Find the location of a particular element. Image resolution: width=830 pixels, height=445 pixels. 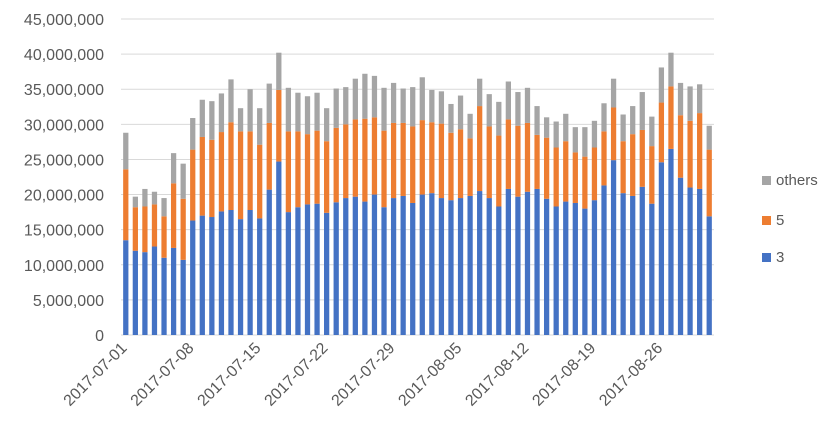

legend-label-5: 5 is located at coordinates (780, 220).